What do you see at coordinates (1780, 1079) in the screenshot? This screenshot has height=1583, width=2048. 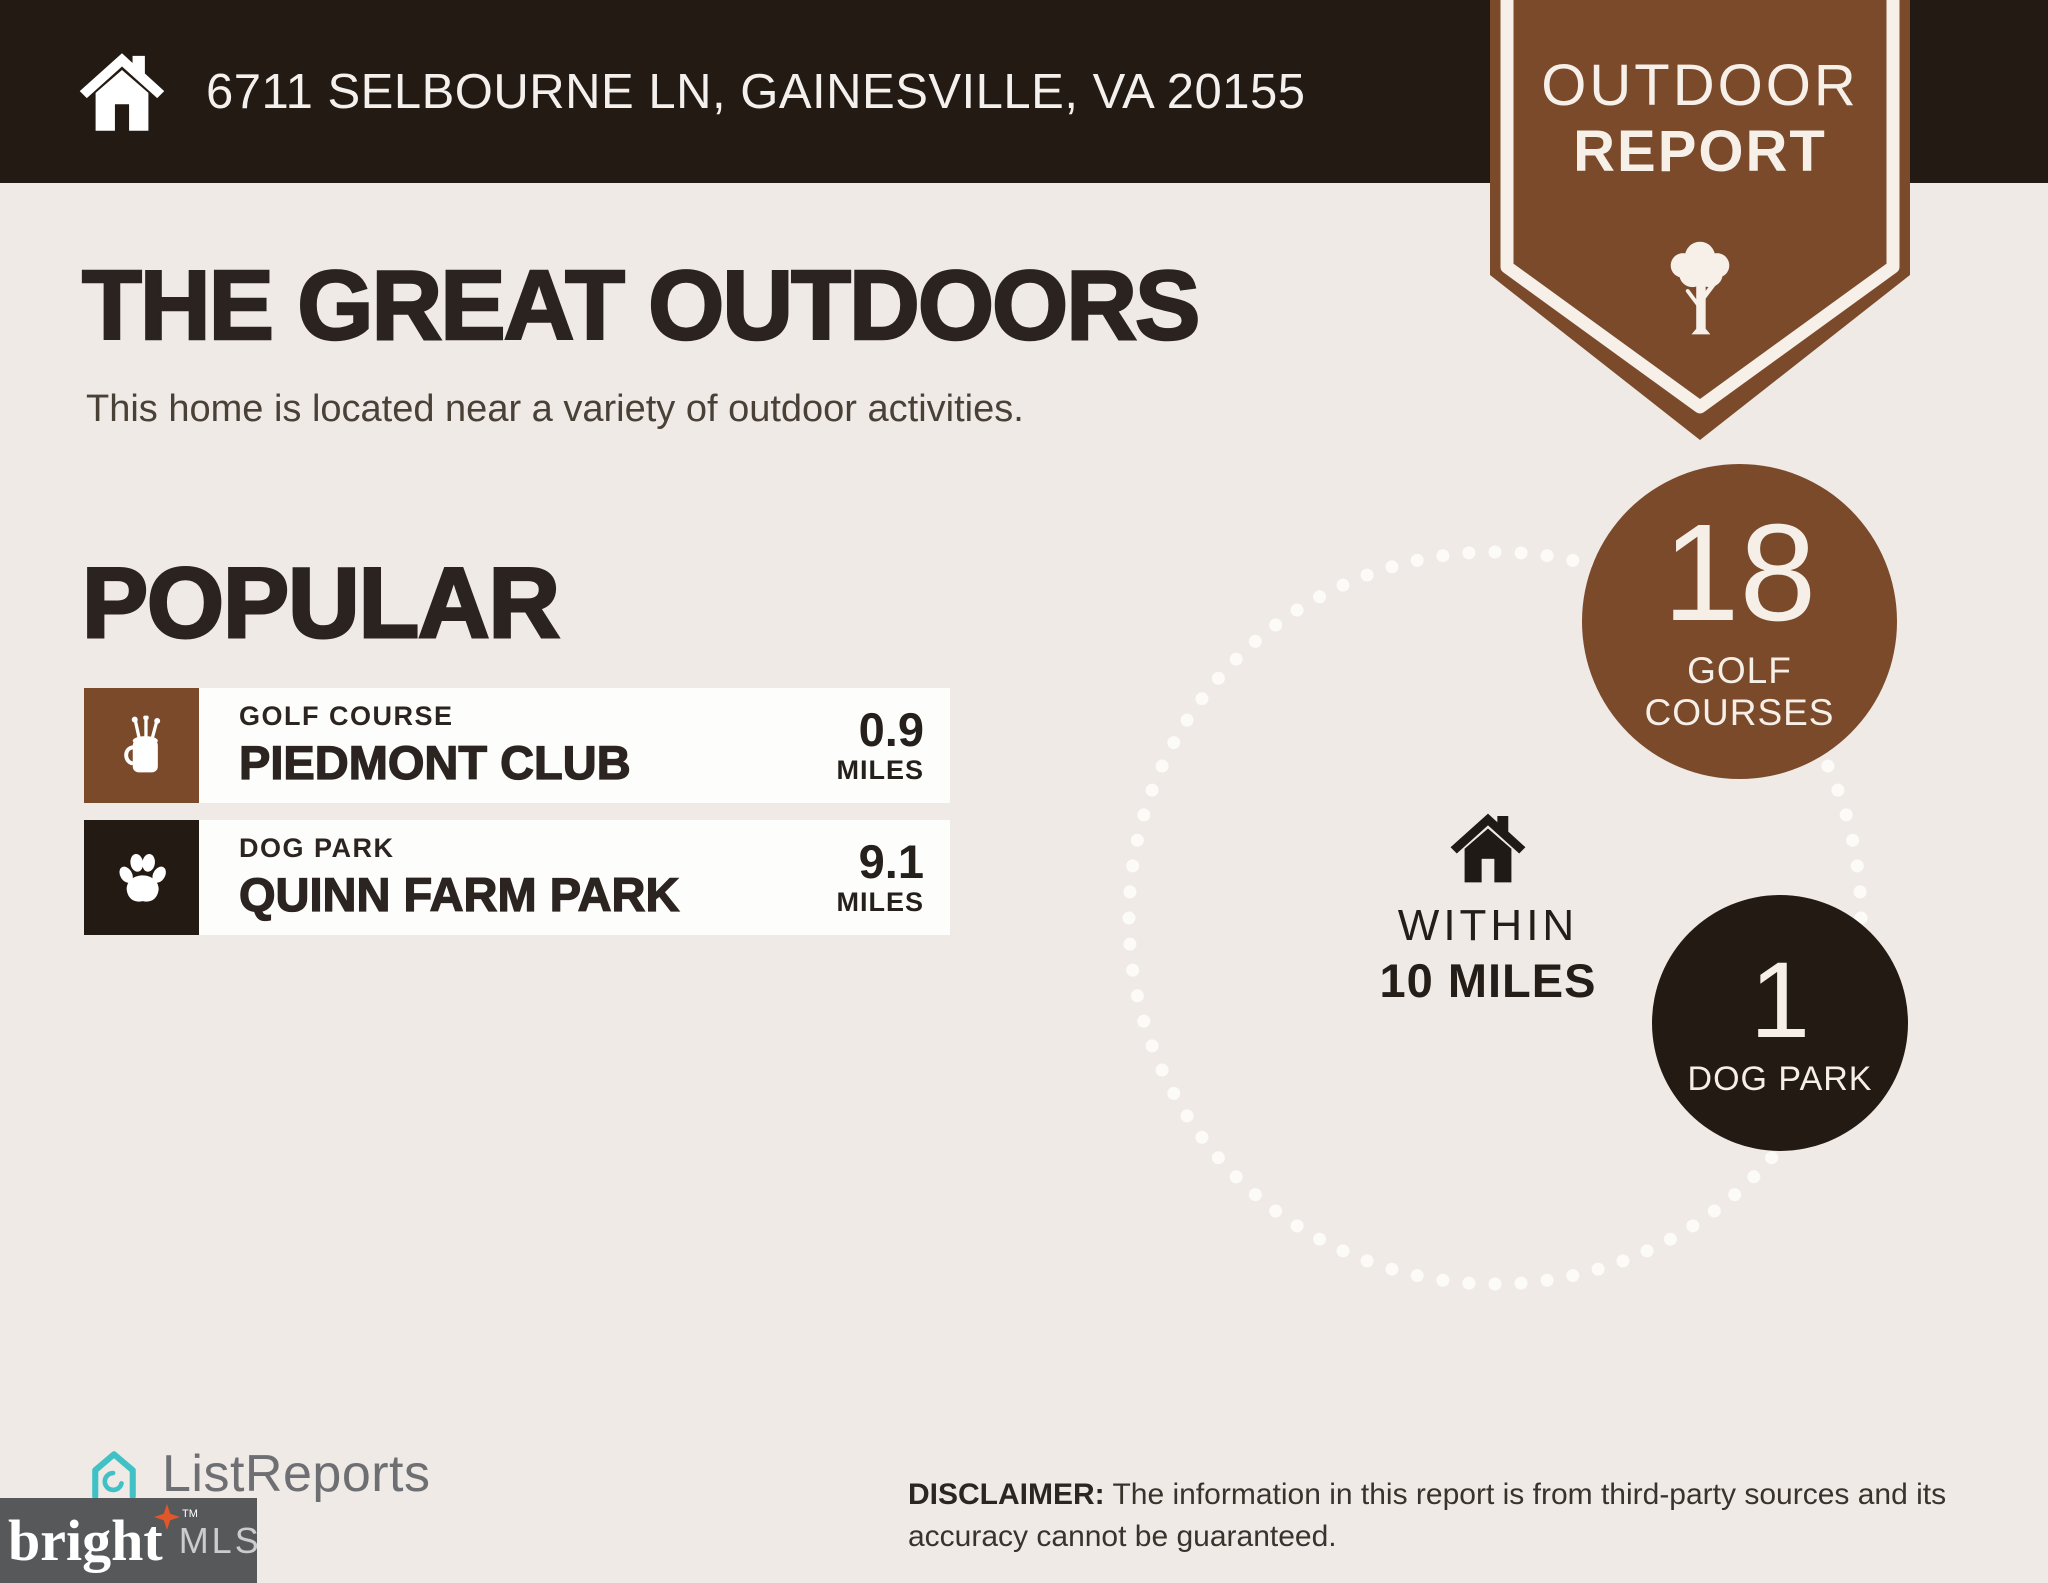 I see `dog-park-label: DOG PARK` at bounding box center [1780, 1079].